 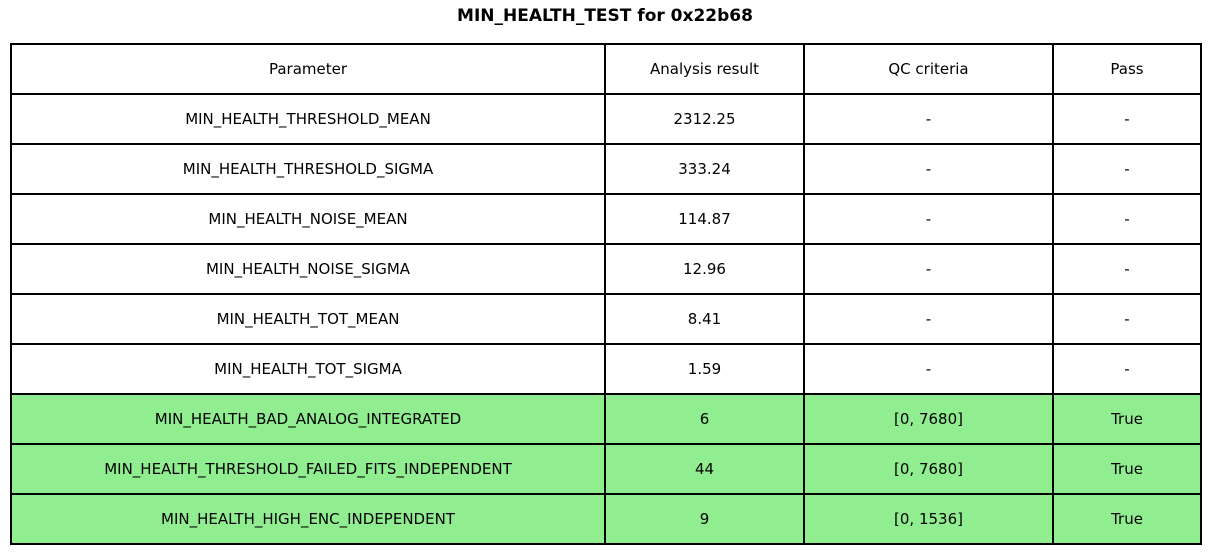 What do you see at coordinates (308, 369) in the screenshot?
I see `parameter-cell: MIN_HEALTH_TOT_SIGMA` at bounding box center [308, 369].